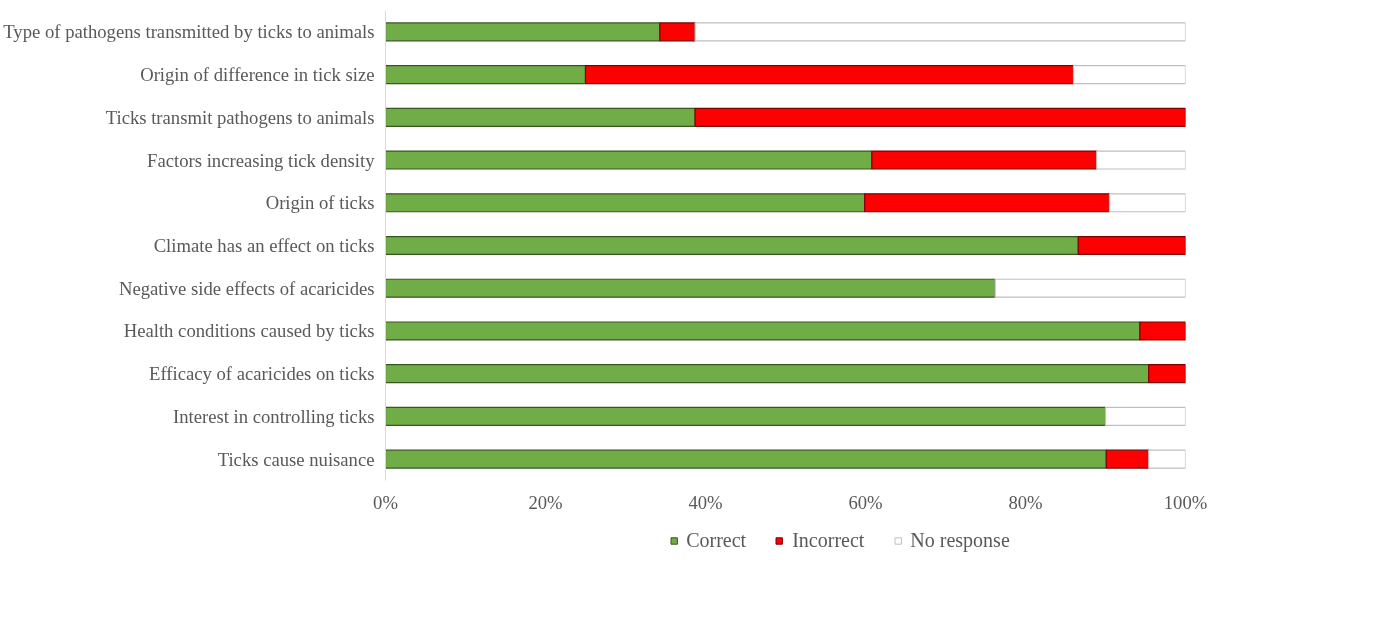 The width and height of the screenshot is (1374, 637). Describe the element at coordinates (257, 75) in the screenshot. I see `y-tick-label: Origin of difference in tick size` at that location.